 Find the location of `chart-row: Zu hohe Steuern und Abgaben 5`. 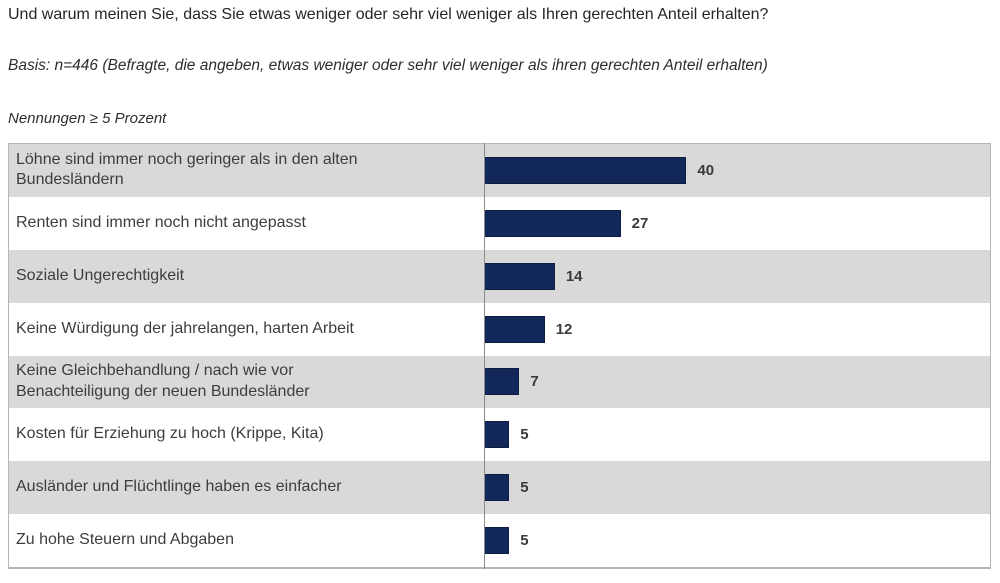

chart-row: Zu hohe Steuern und Abgaben 5 is located at coordinates (499, 540).